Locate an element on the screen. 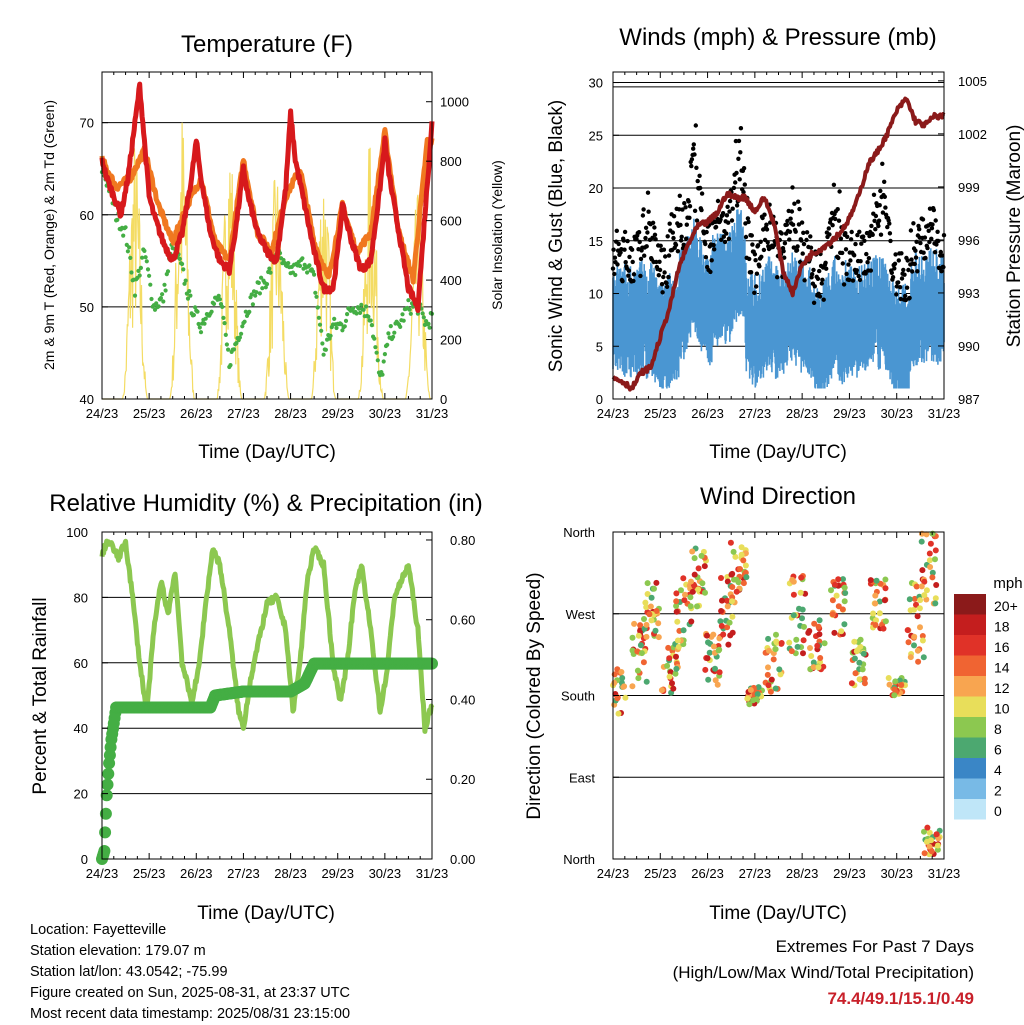 The image size is (1024, 1025). legend-label: 0 is located at coordinates (998, 811).